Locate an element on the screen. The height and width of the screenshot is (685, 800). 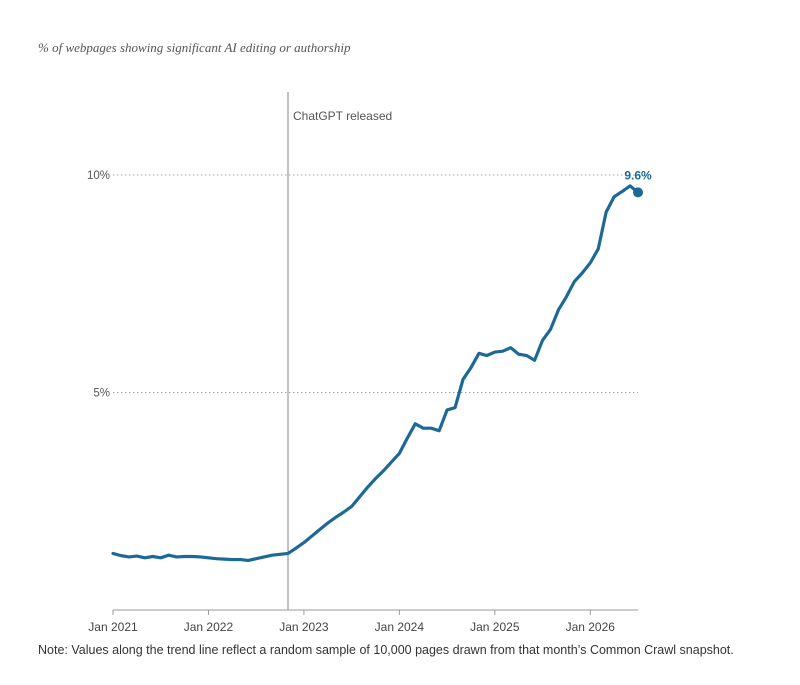
end-point-marker is located at coordinates (638, 192).